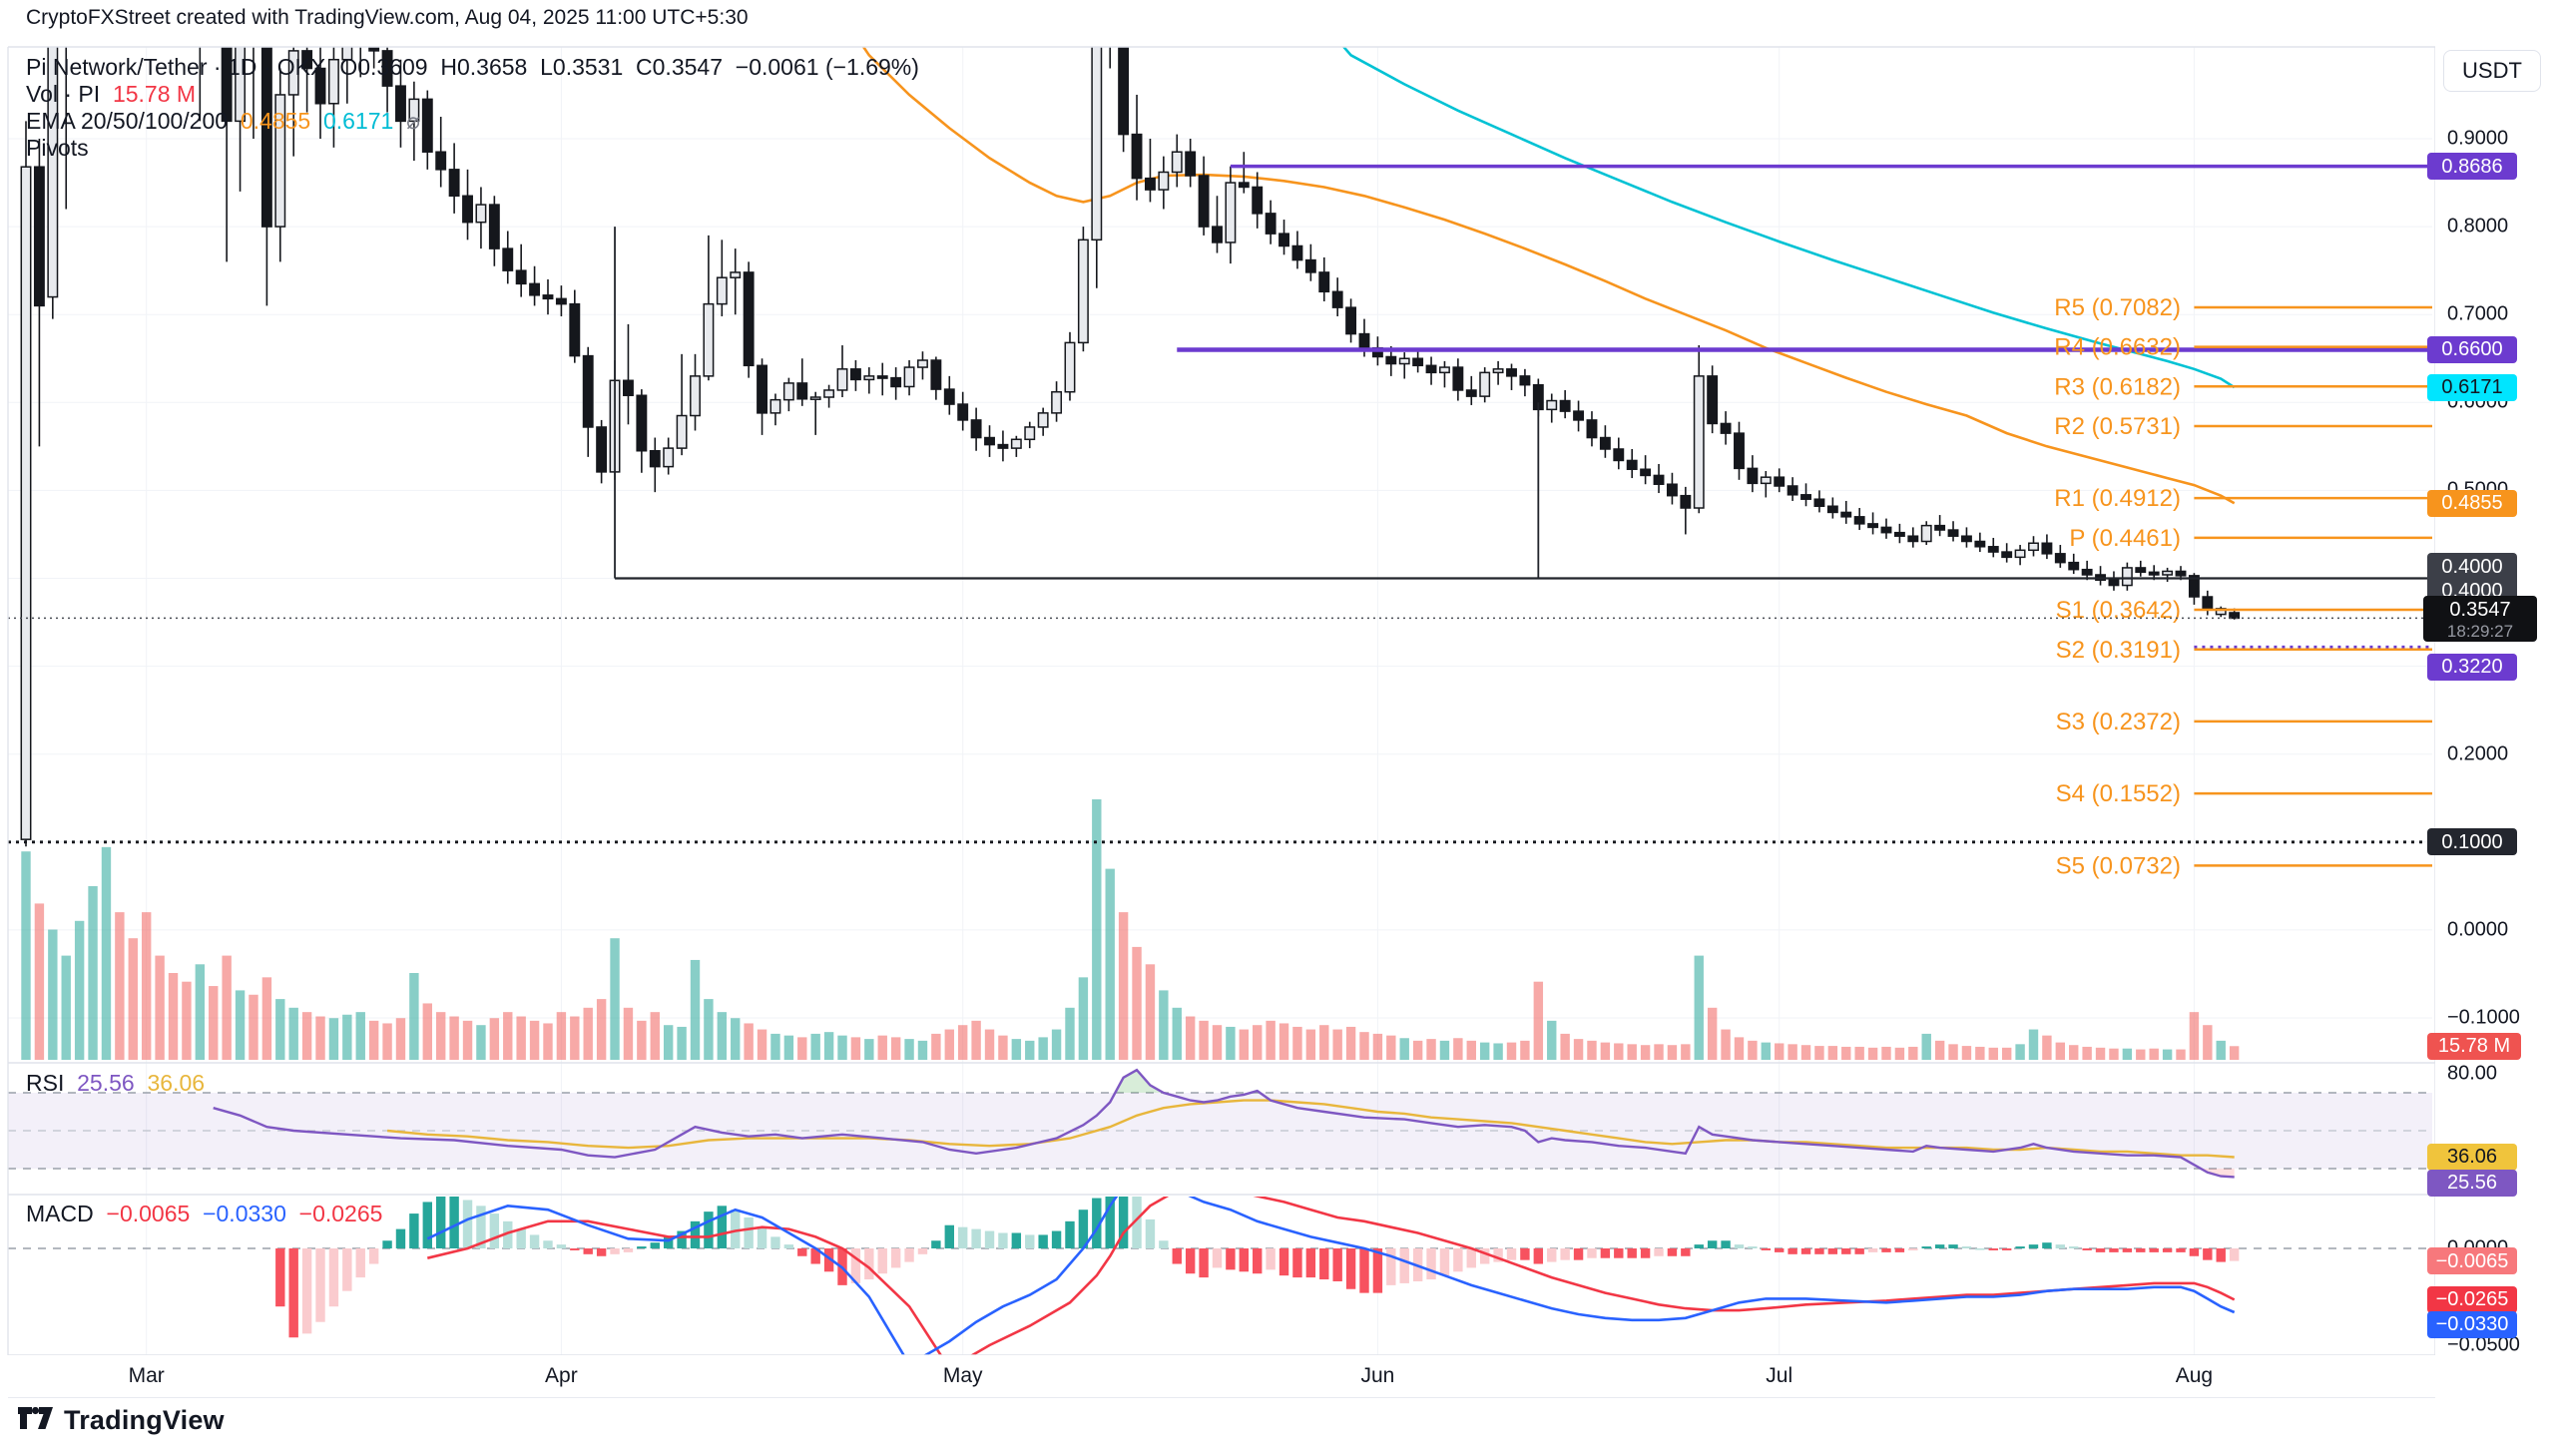 This screenshot has width=2555, height=1456. Describe the element at coordinates (2472, 1261) in the screenshot. I see `badge-macd-hist: −0.0065` at that location.